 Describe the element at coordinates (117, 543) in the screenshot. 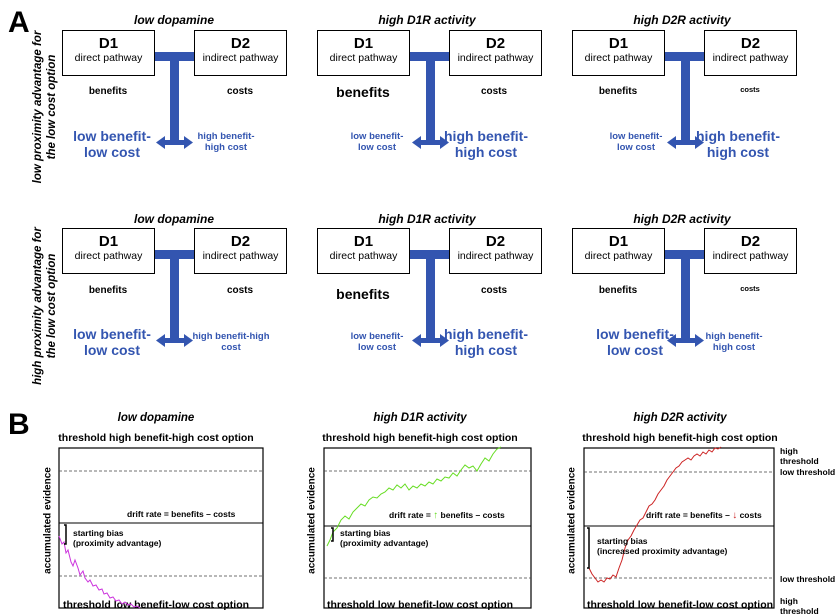

I see `plot1-bias-line2: (proximity advantage)` at that location.